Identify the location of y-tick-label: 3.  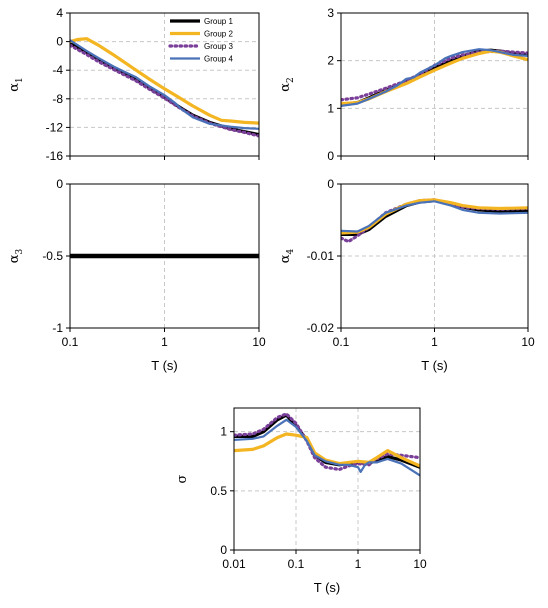
(330, 13).